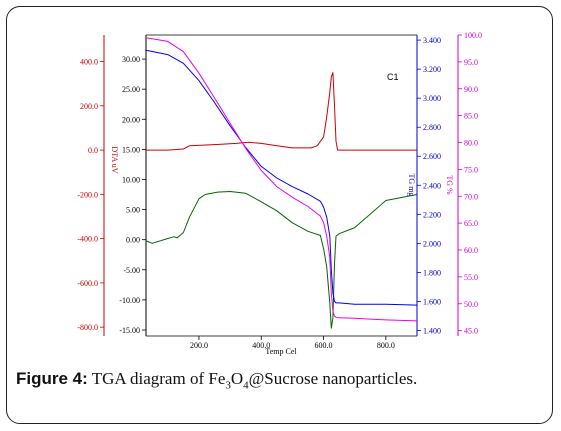 The height and width of the screenshot is (431, 561). Describe the element at coordinates (228, 385) in the screenshot. I see `caption-sub-1: 3` at that location.